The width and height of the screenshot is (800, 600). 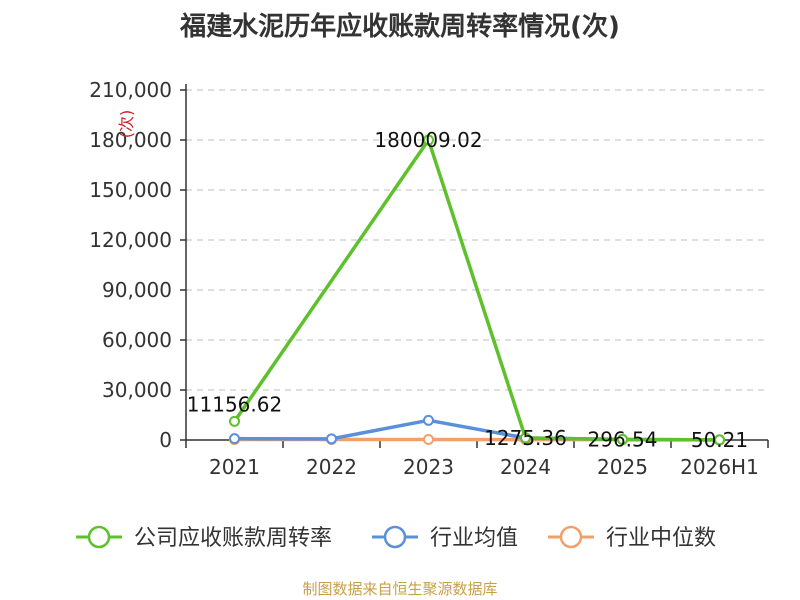 What do you see at coordinates (400, 27) in the screenshot?
I see `chart-title: 福建水泥历年应收账款周转率情况(次)` at bounding box center [400, 27].